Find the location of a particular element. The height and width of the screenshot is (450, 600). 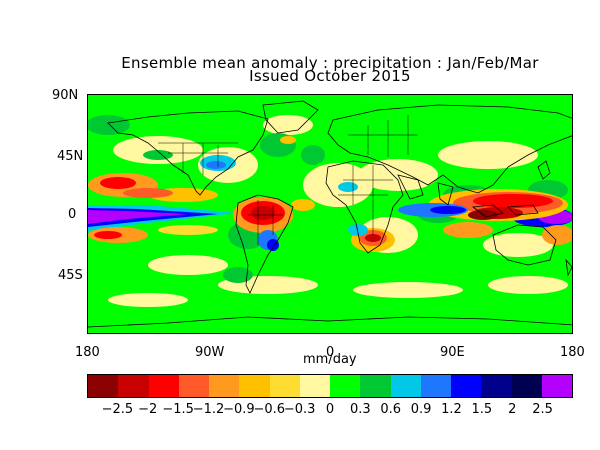

colorbar-tick-label: 1.5 is located at coordinates (482, 409).